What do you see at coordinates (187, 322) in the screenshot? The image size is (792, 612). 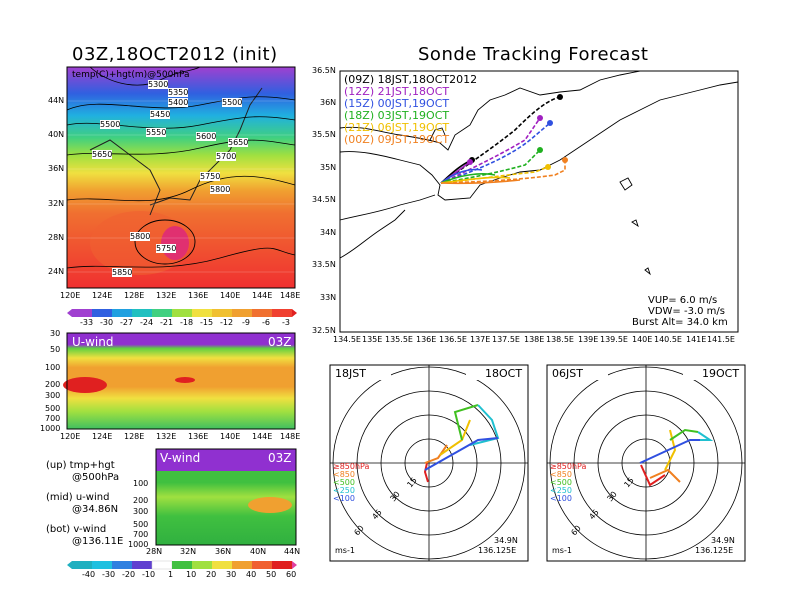 I see `colorbar-tick: -18` at bounding box center [187, 322].